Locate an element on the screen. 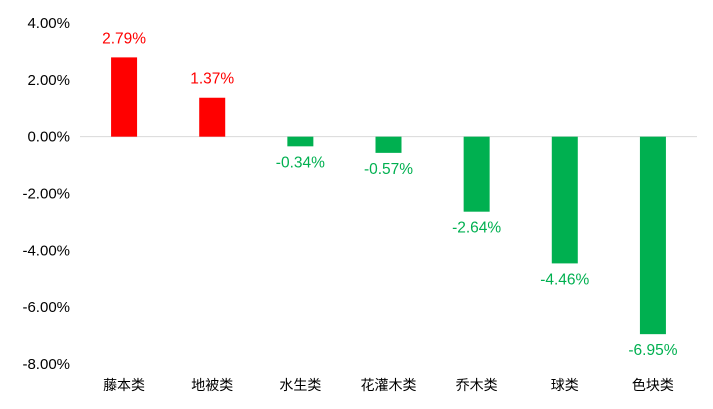 The width and height of the screenshot is (713, 409). x-tick-label: 水生类 is located at coordinates (300, 386).